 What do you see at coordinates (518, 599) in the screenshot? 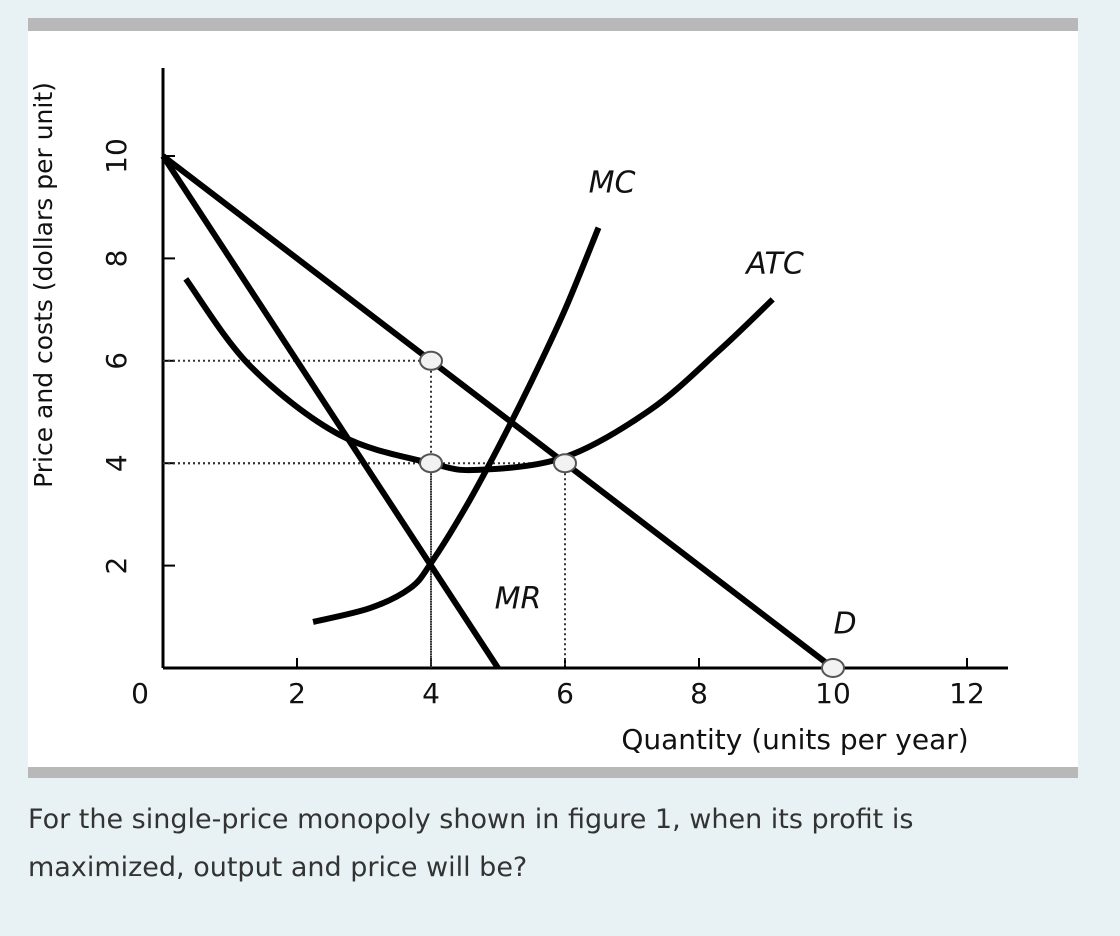
I see `curve-label: MR` at bounding box center [518, 599].